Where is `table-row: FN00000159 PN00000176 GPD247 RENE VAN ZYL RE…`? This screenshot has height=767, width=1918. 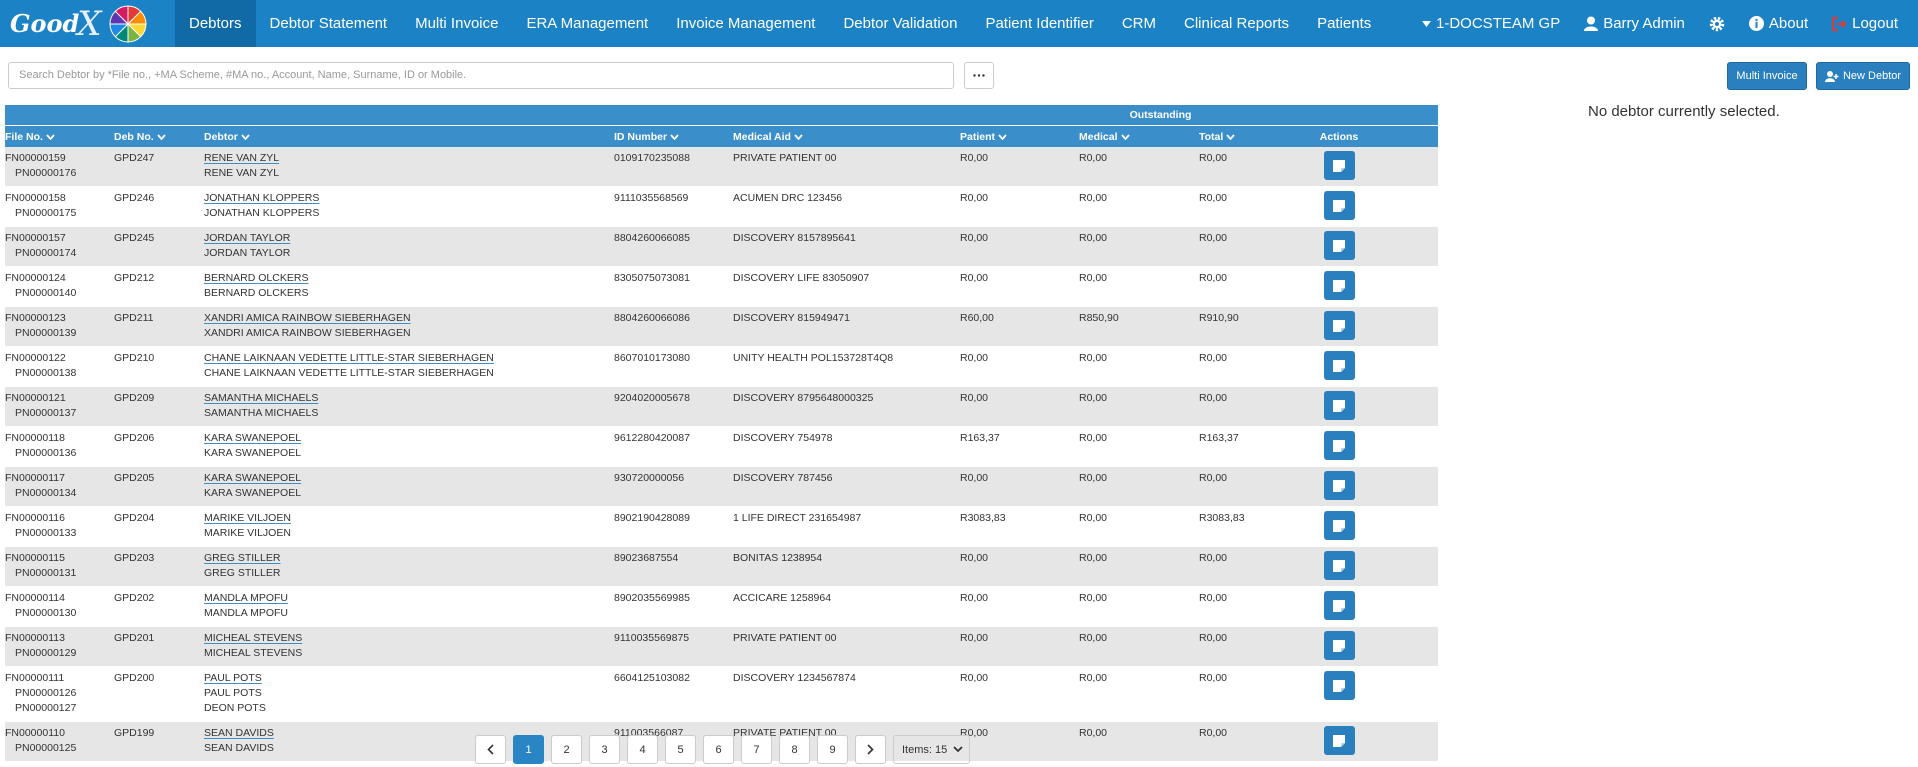
table-row: FN00000159 PN00000176 GPD247 RENE VAN ZYL RE… is located at coordinates (721, 167).